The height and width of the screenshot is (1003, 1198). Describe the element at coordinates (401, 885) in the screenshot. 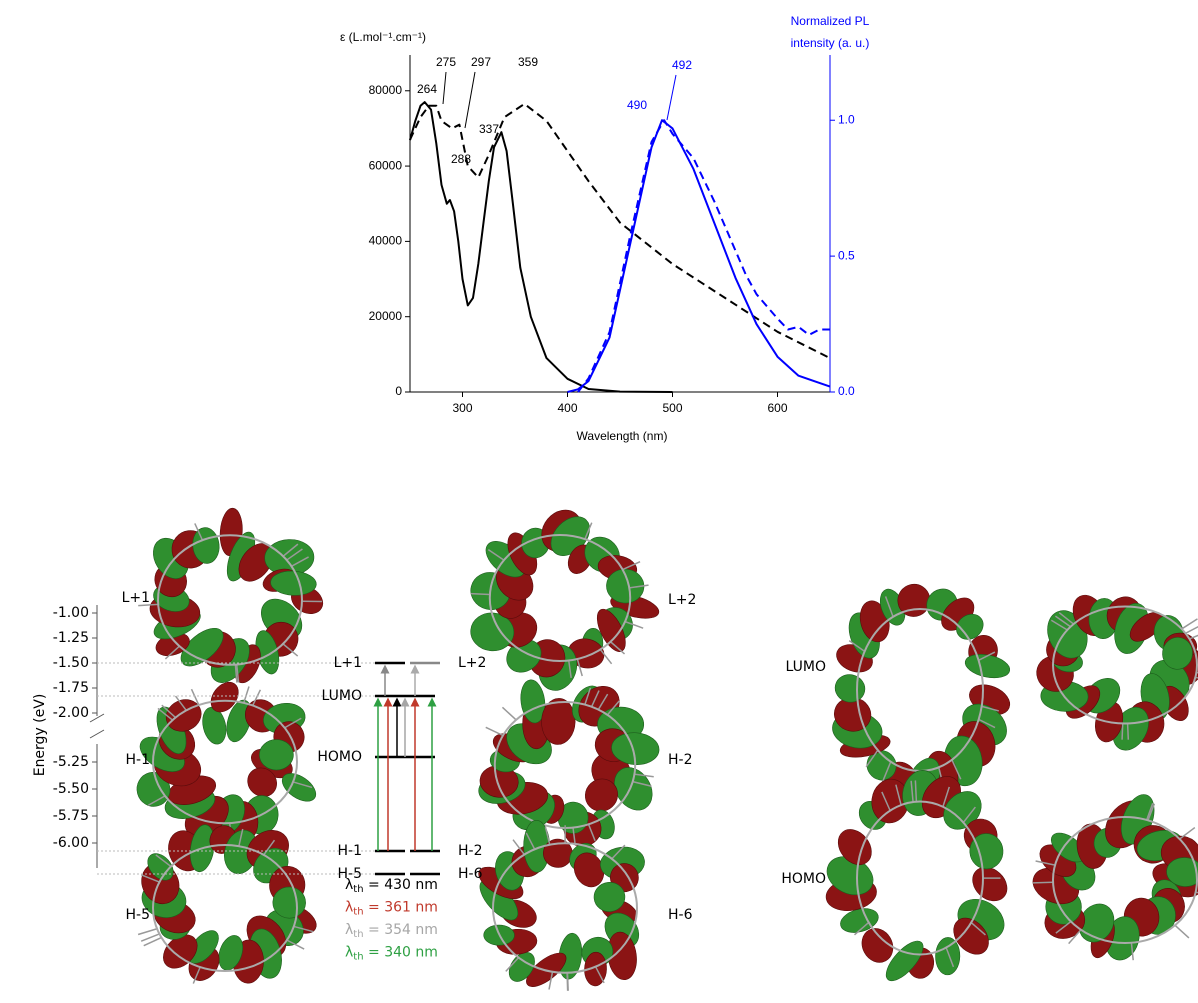

I see `lambda-value: = 430 nm` at that location.